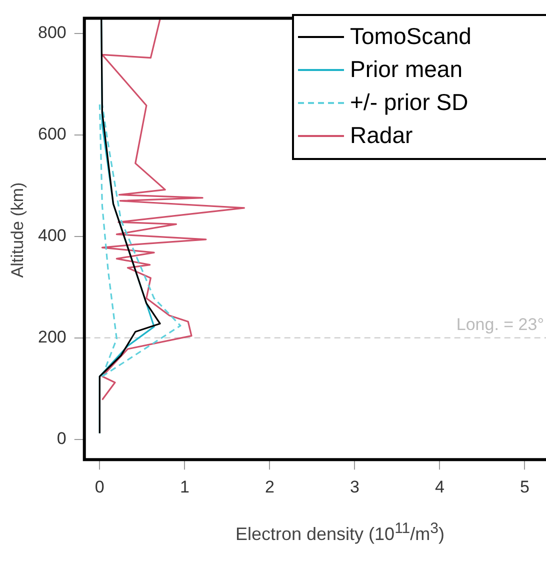  Describe the element at coordinates (269, 486) in the screenshot. I see `x-tick-label: 2` at that location.